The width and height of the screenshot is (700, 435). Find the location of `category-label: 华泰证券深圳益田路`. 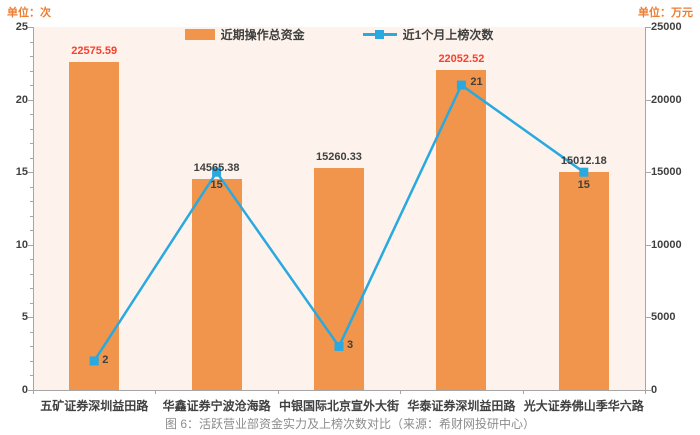

category-label: 华泰证券深圳益田路 is located at coordinates (461, 406).